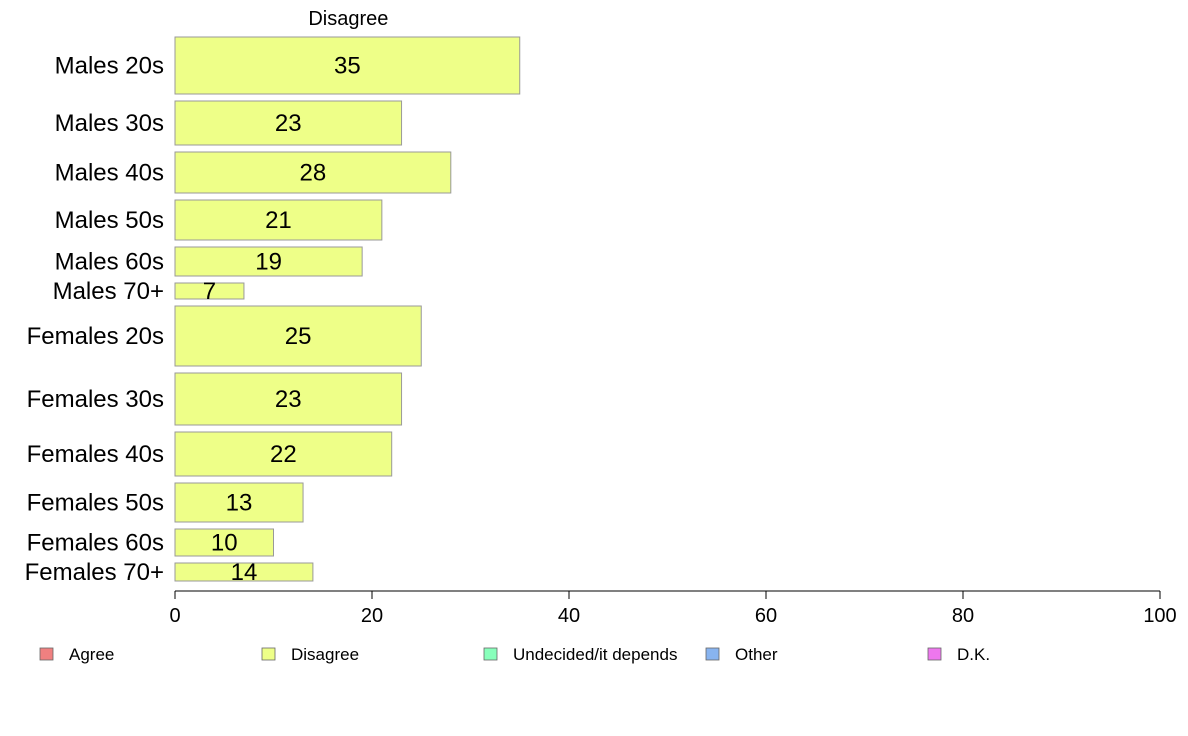  Describe the element at coordinates (95, 543) in the screenshot. I see `category-label: Females 60s` at that location.